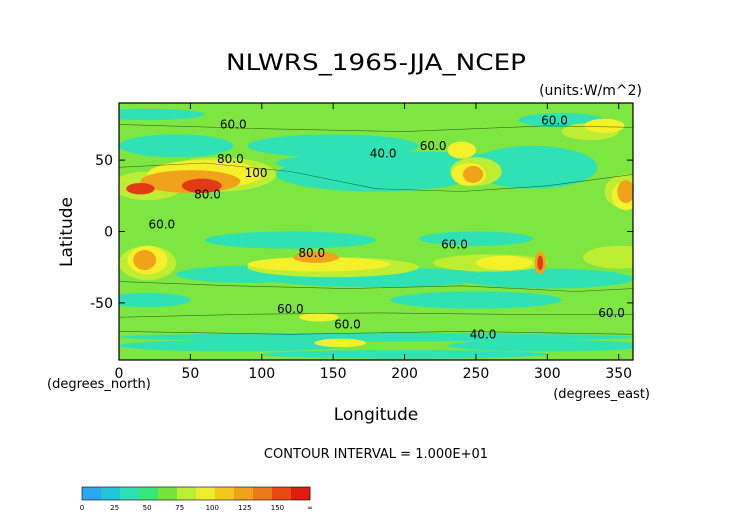  Describe the element at coordinates (376, 454) in the screenshot. I see `contour-interval-note: CONTOUR INTERVAL = 1.000E+01` at that location.